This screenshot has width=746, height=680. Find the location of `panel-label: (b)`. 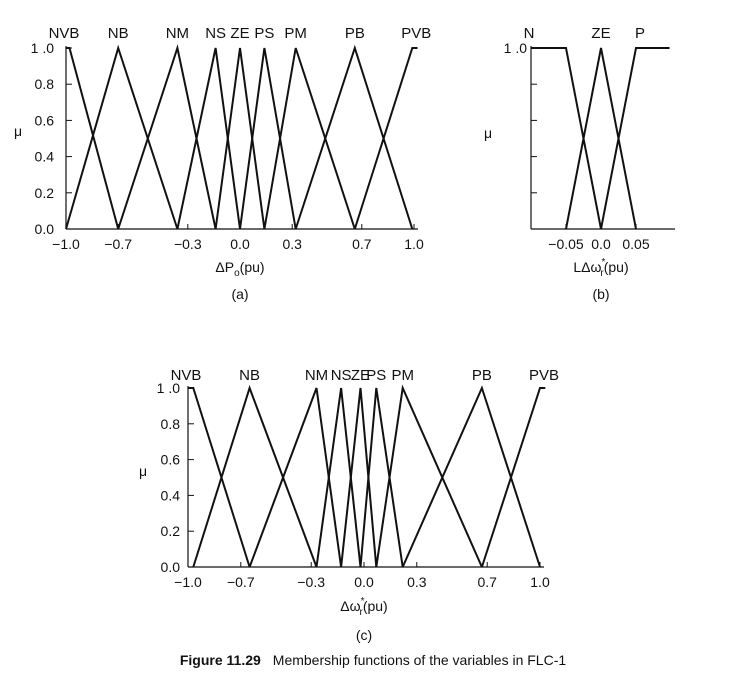

panel-label: (b) is located at coordinates (600, 294).